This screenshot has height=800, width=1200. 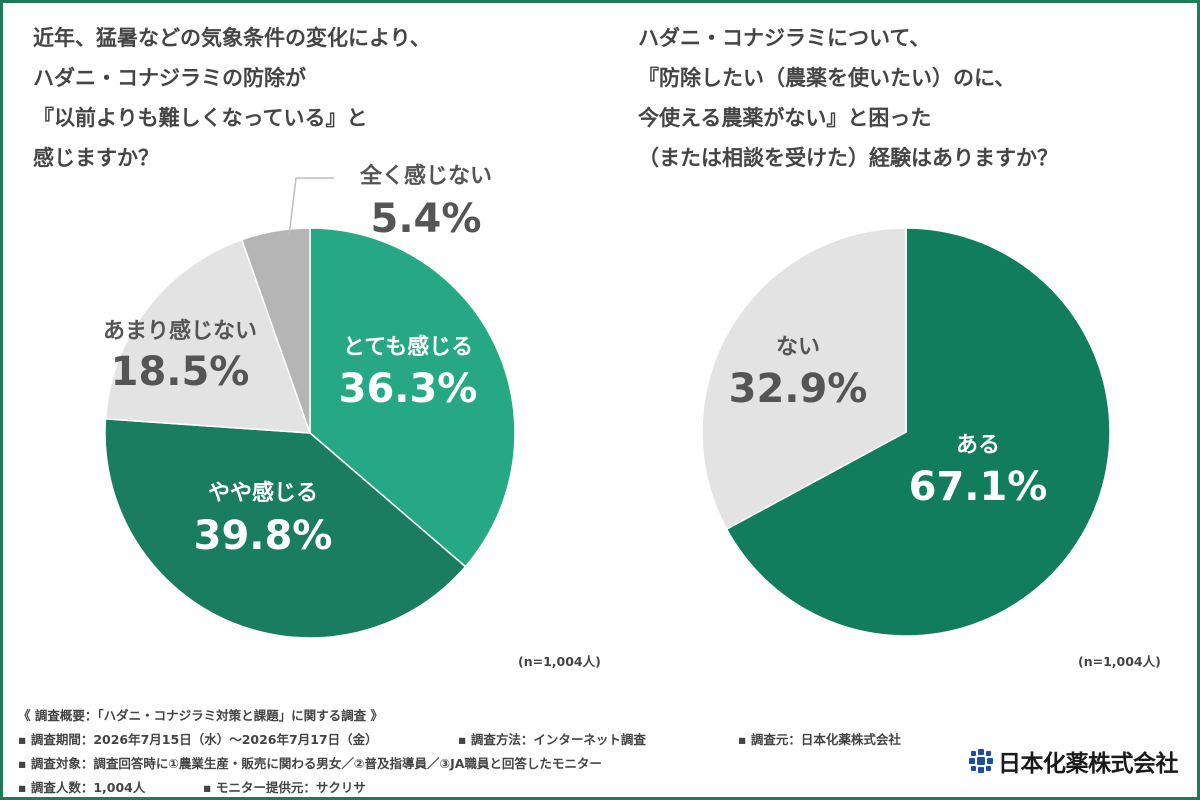 I want to click on slice-value-label: 36.3%, so click(x=408, y=389).